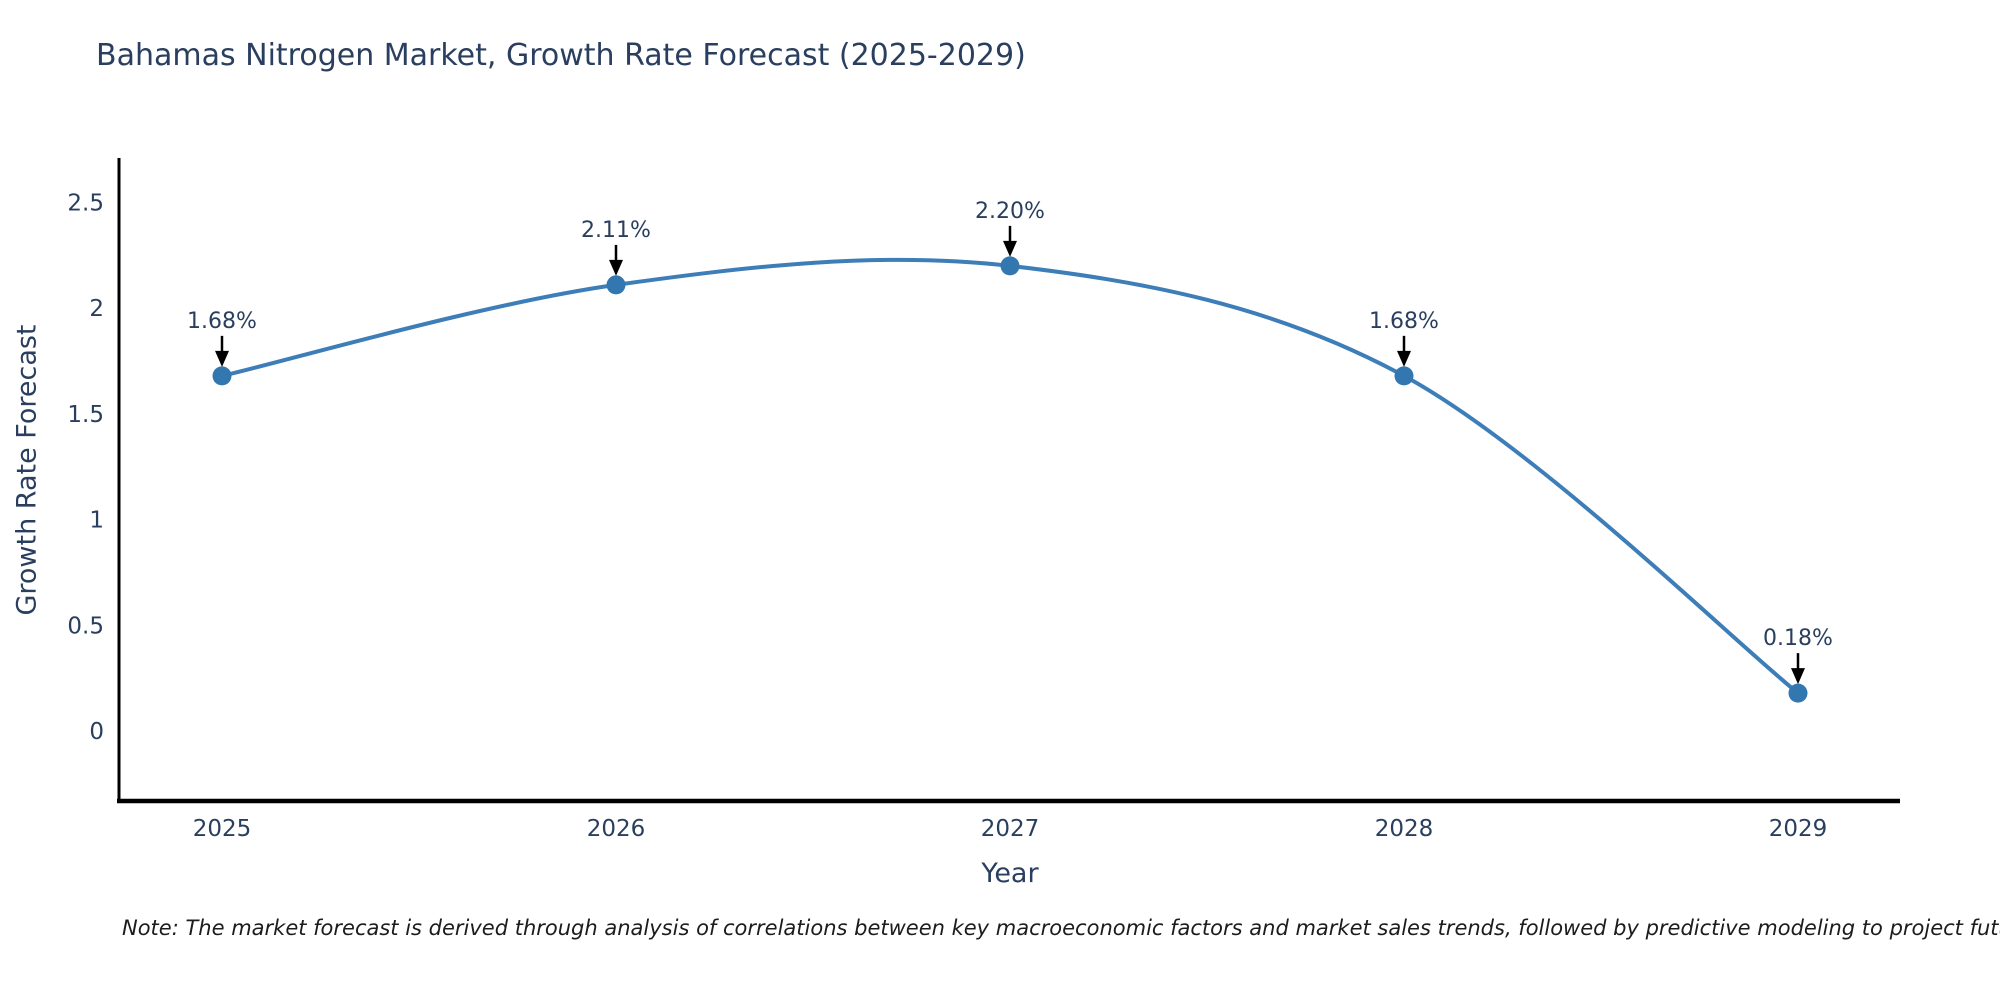 This screenshot has height=1000, width=2000. What do you see at coordinates (1010, 211) in the screenshot?
I see `point-label-2027: 2.20%` at bounding box center [1010, 211].